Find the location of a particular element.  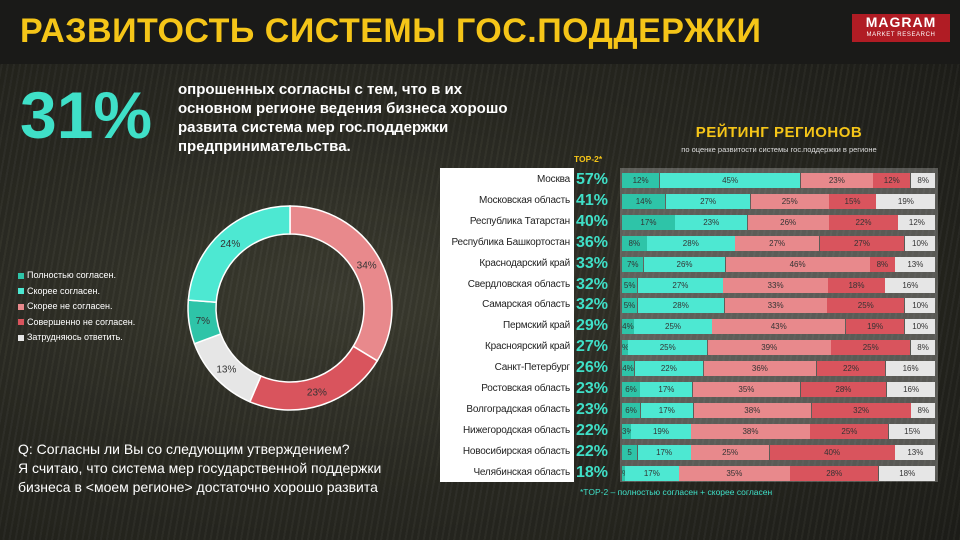

region-label: Московская область is located at coordinates (524, 200).